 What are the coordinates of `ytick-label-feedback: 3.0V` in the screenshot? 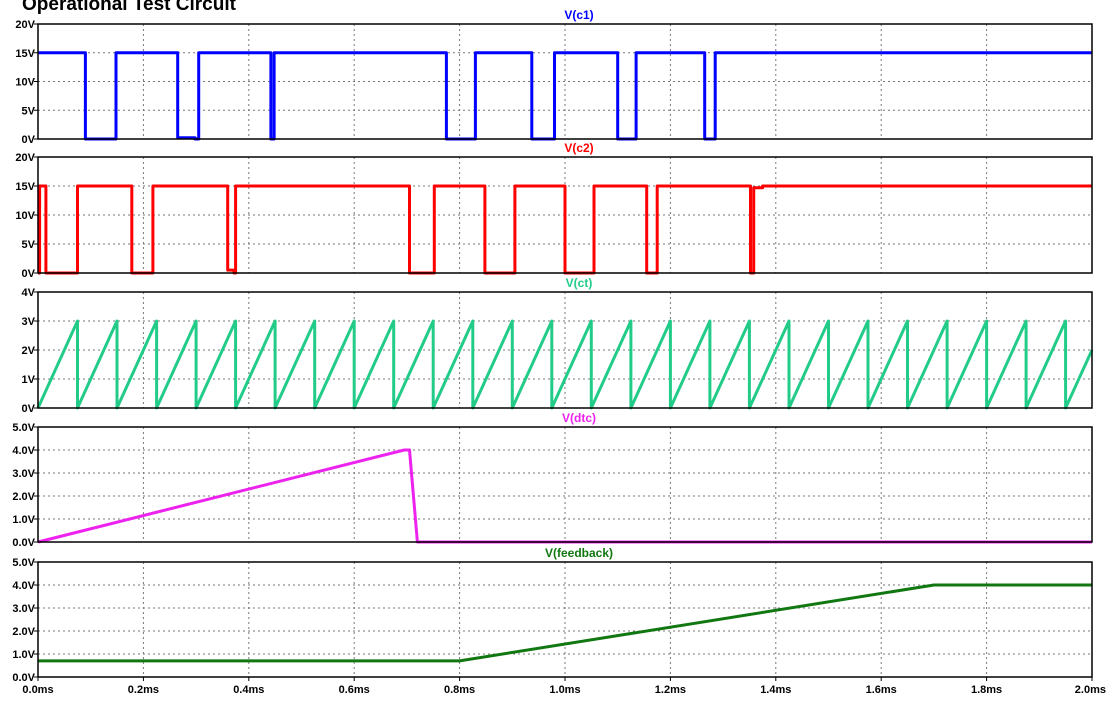 It's located at (23, 609).